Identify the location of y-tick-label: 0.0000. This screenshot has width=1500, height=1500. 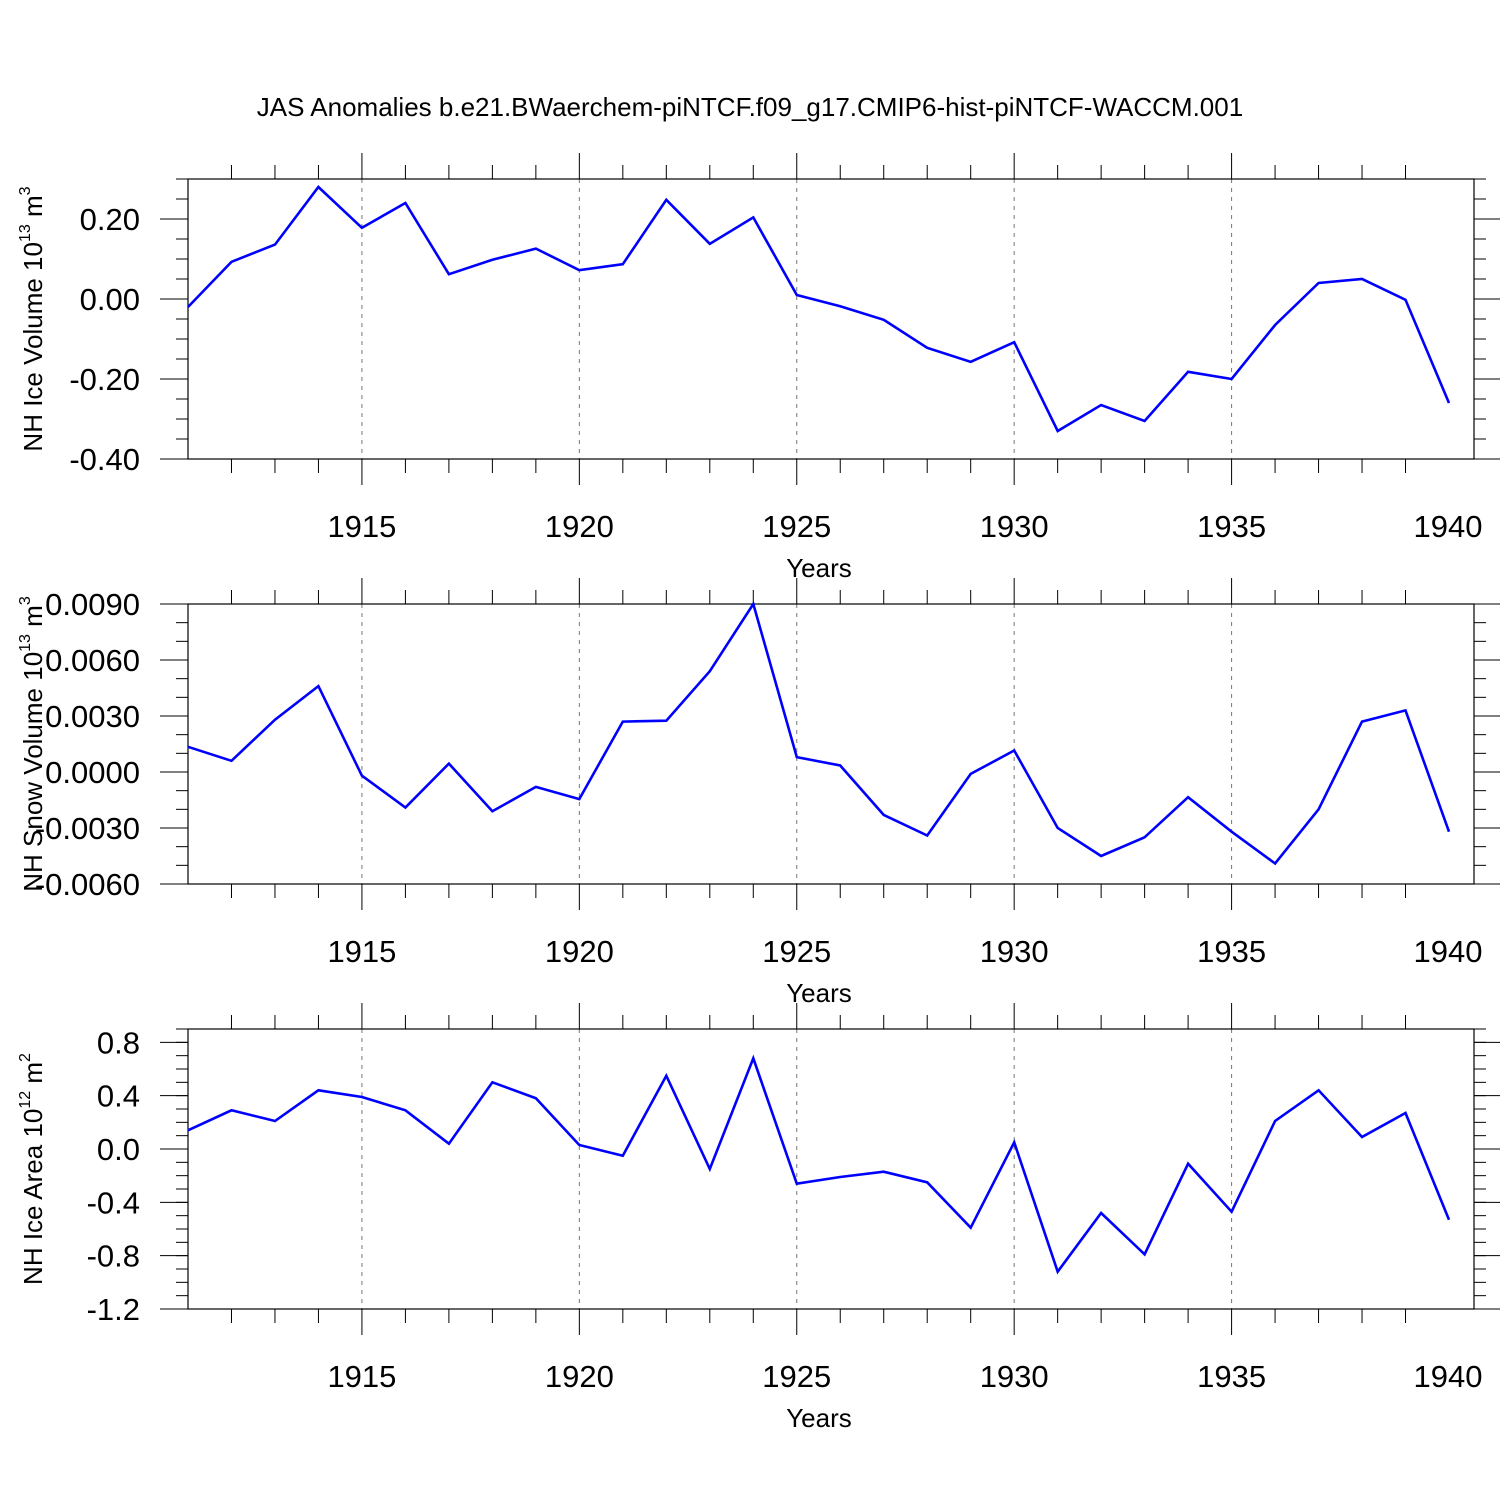
(92, 772).